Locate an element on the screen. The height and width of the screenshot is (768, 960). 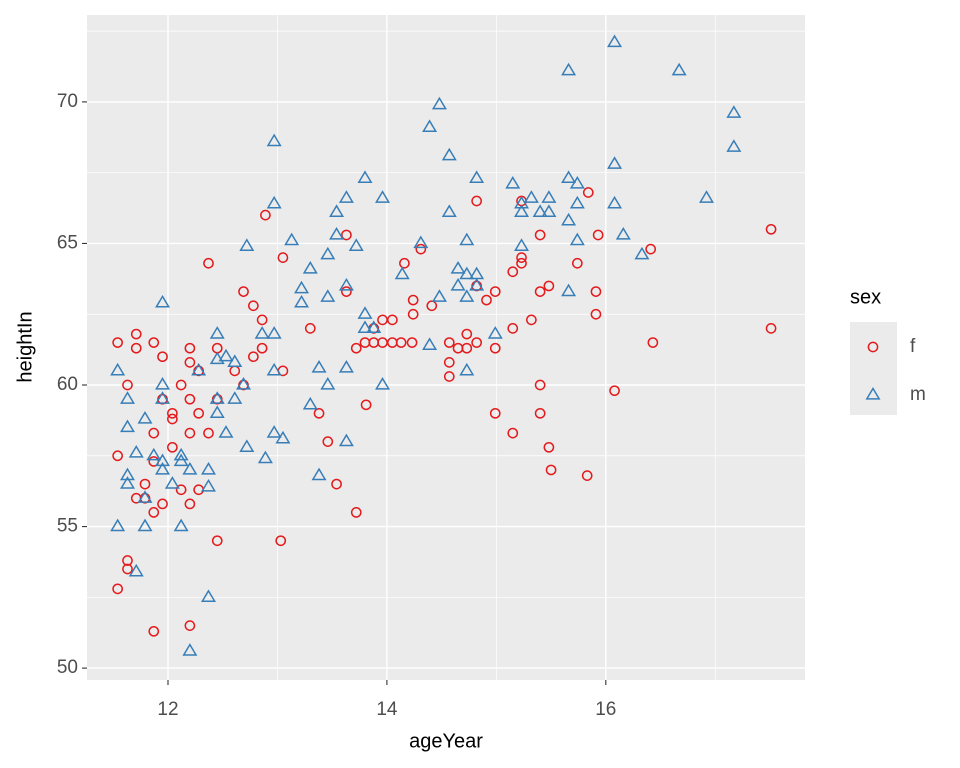
legend-label: f is located at coordinates (913, 346).